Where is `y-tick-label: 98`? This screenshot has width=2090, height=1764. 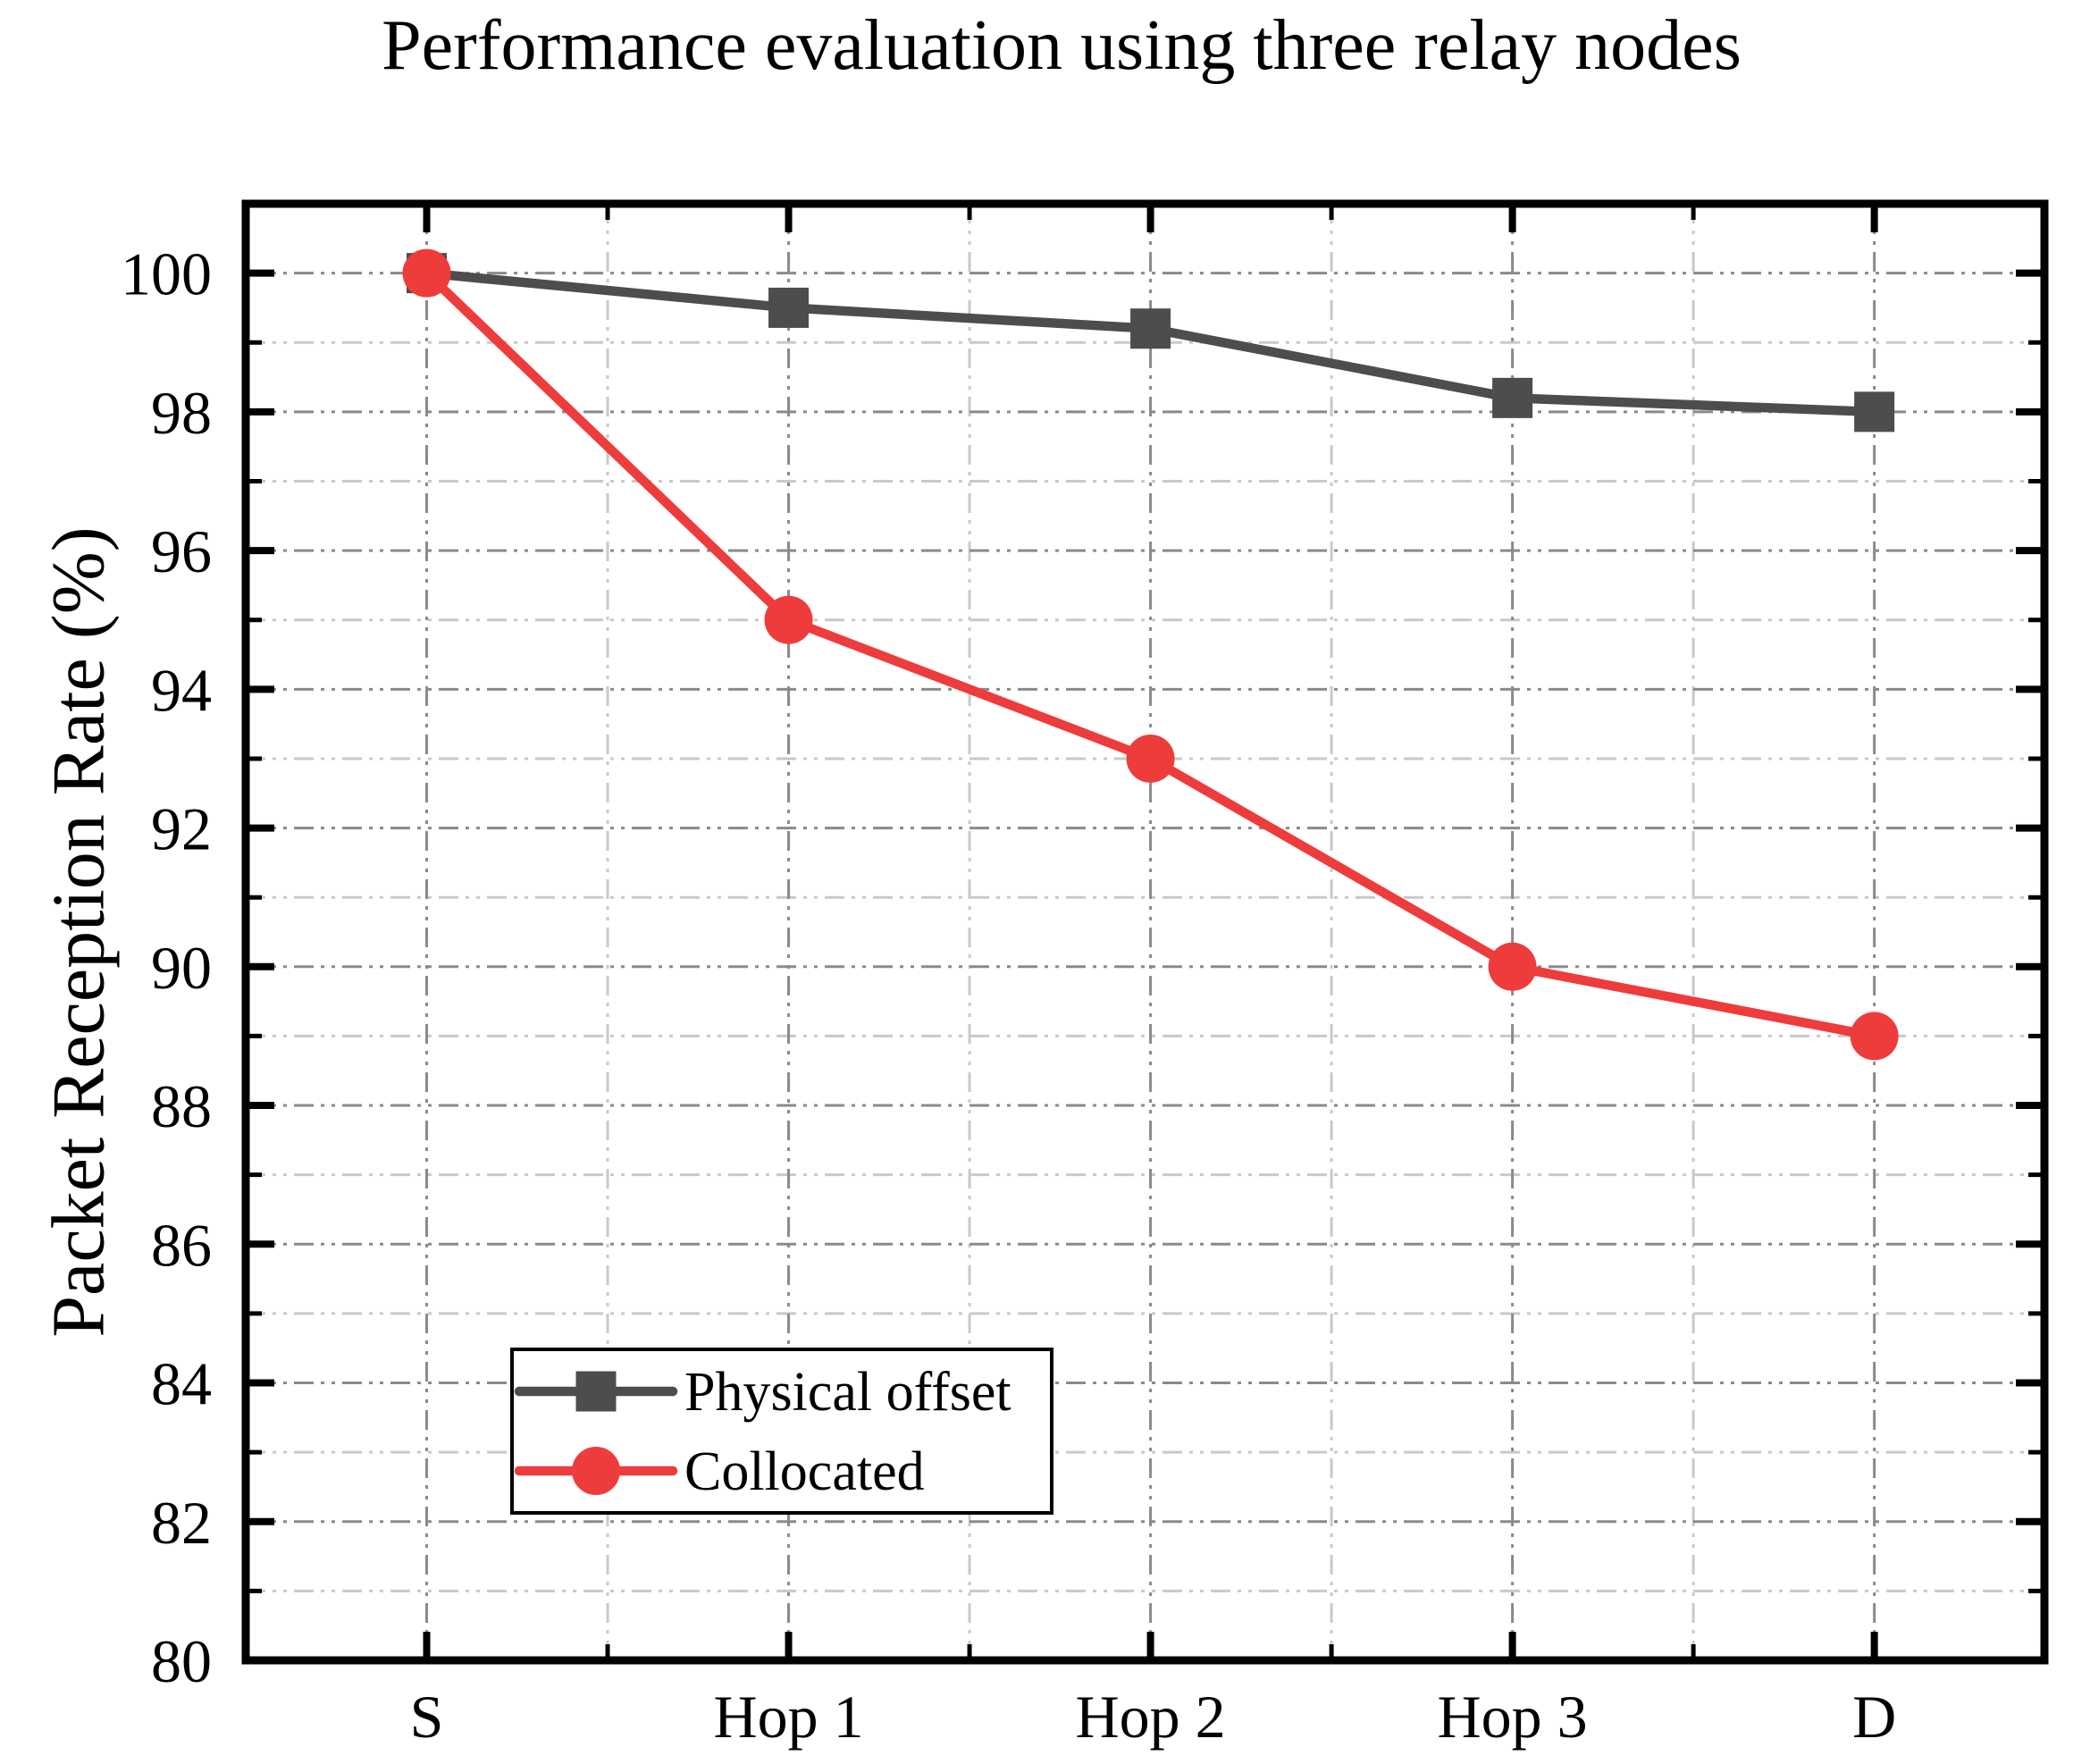 y-tick-label: 98 is located at coordinates (181, 413).